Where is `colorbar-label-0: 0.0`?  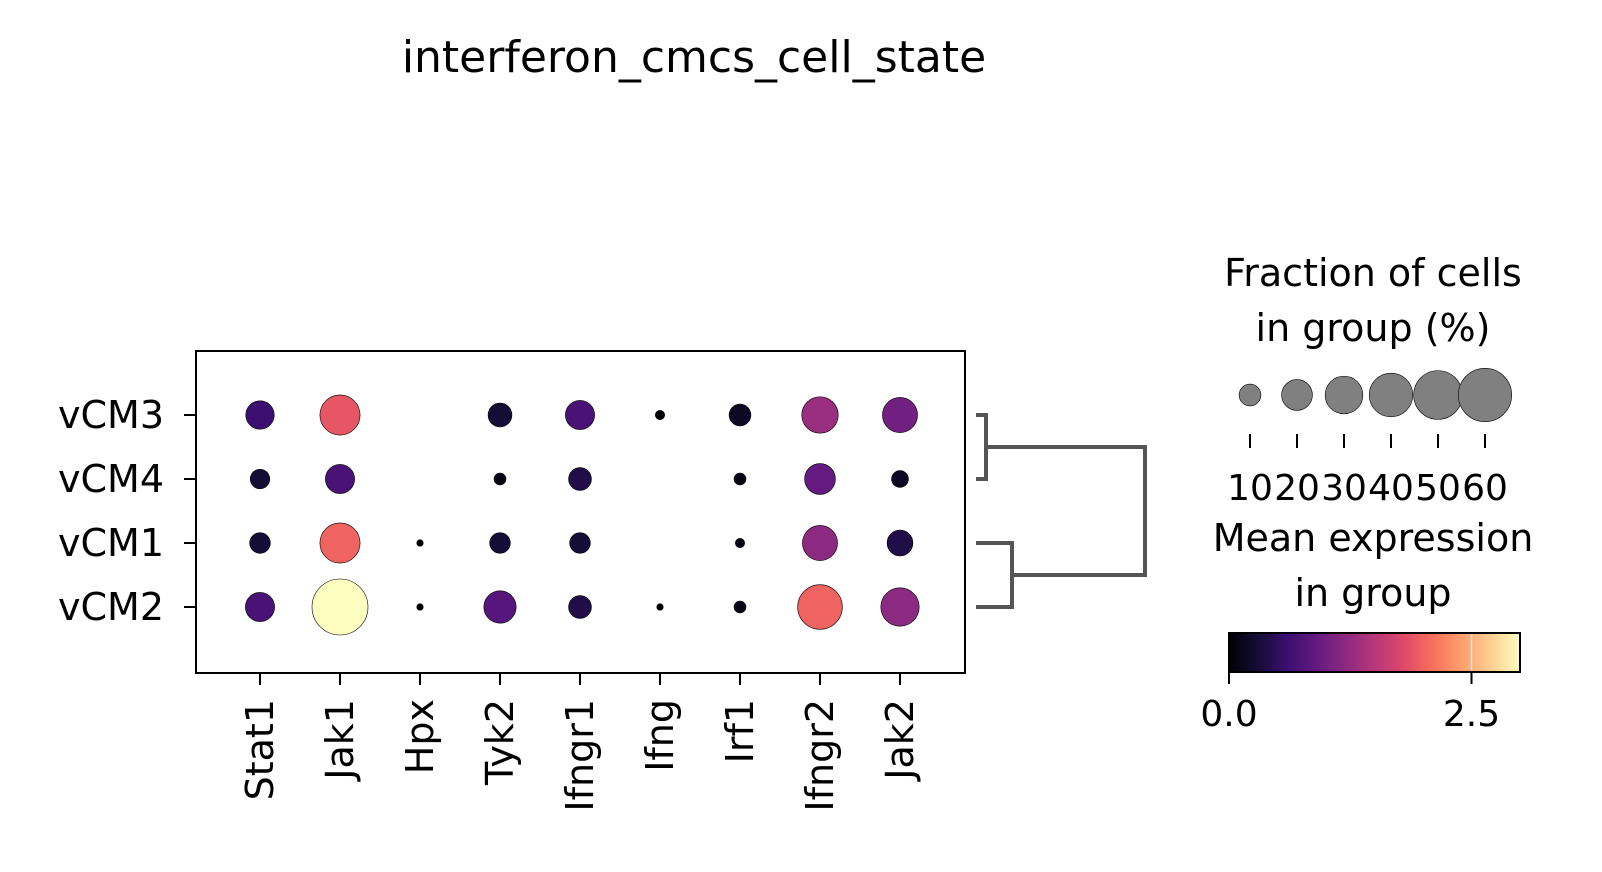 colorbar-label-0: 0.0 is located at coordinates (1228, 714).